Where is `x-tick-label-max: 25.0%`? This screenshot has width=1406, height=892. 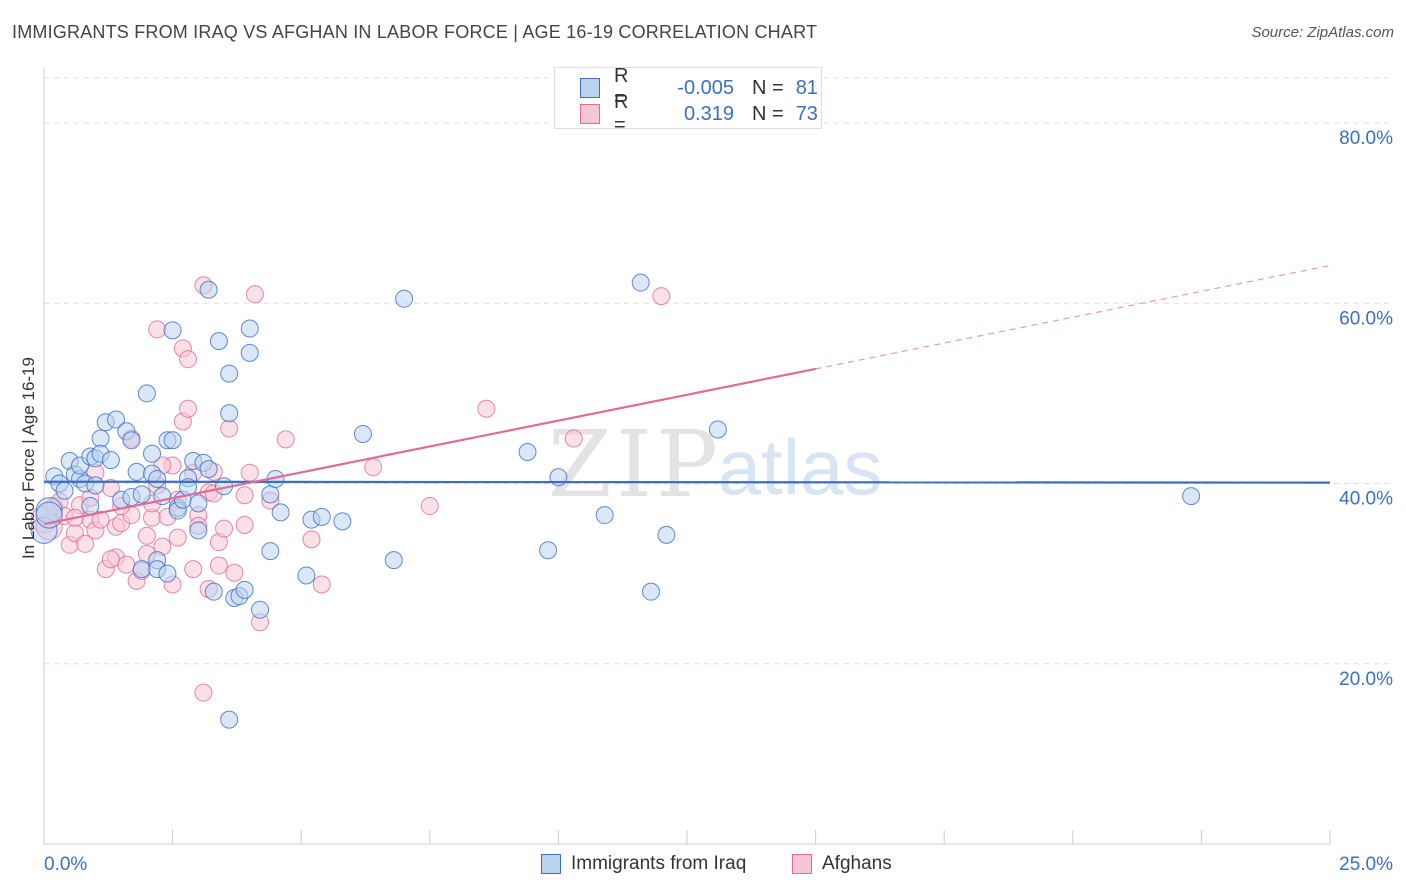
x-tick-label-max: 25.0% is located at coordinates (1366, 864).